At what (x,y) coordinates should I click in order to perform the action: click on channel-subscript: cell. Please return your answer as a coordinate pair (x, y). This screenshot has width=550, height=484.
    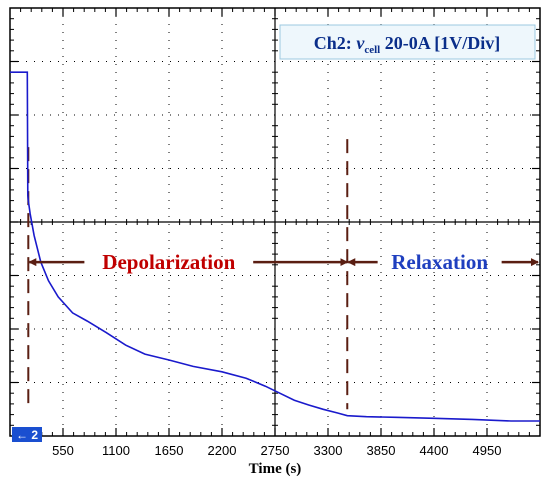
    Looking at the image, I should click on (372, 50).